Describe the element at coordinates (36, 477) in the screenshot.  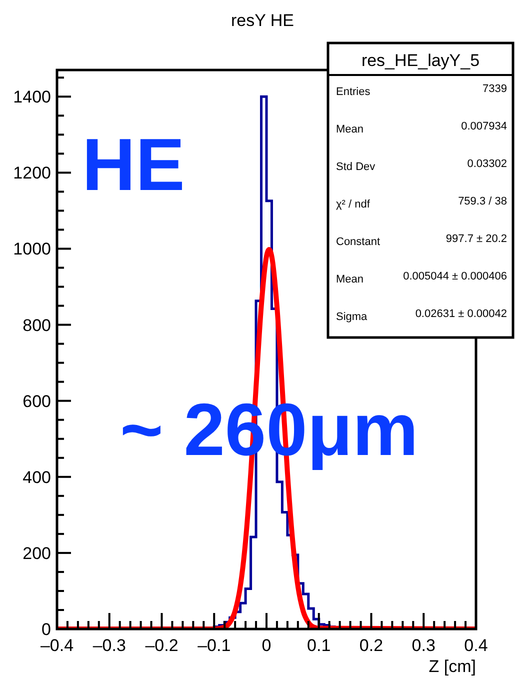
I see `y-tick-label: 400` at that location.